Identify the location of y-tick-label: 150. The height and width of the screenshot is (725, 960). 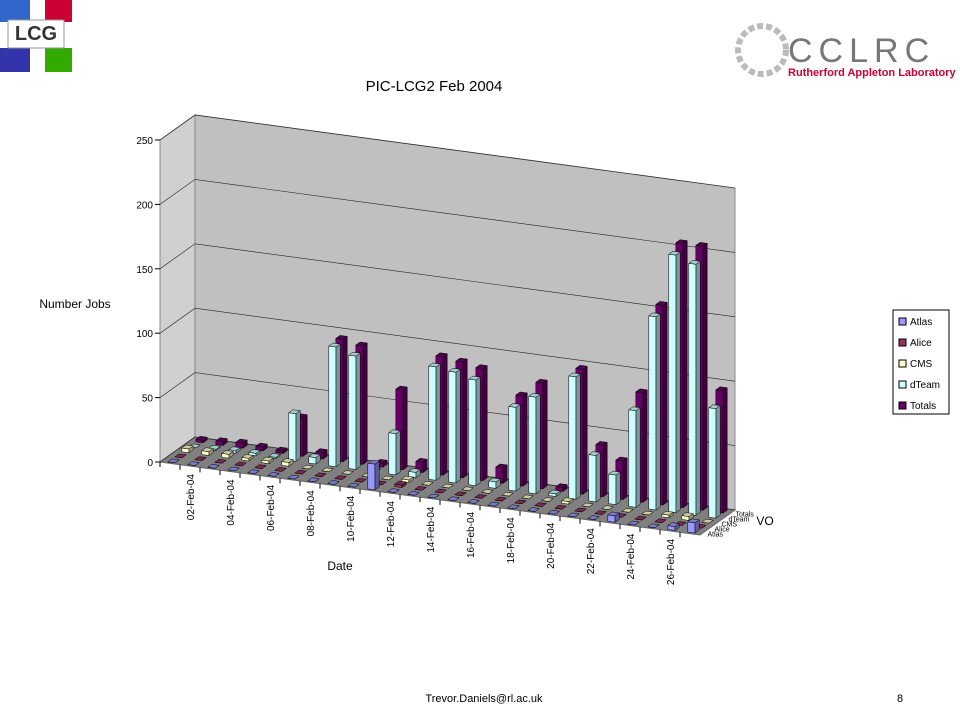
(144, 270).